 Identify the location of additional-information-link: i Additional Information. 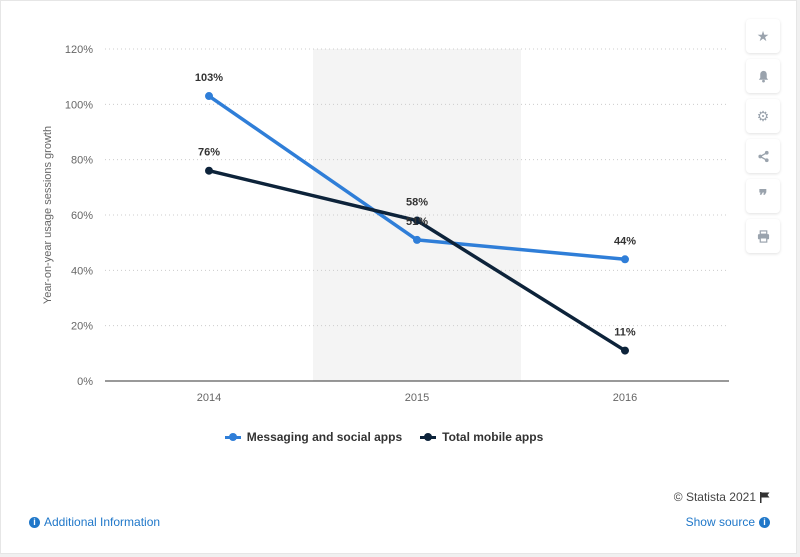
(94, 522).